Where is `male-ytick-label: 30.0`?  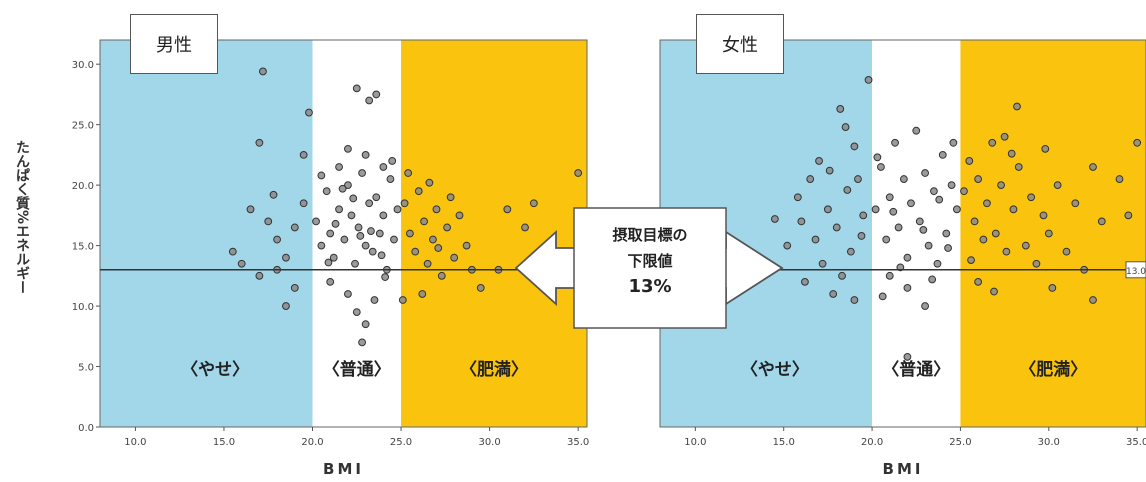 male-ytick-label: 30.0 is located at coordinates (83, 65).